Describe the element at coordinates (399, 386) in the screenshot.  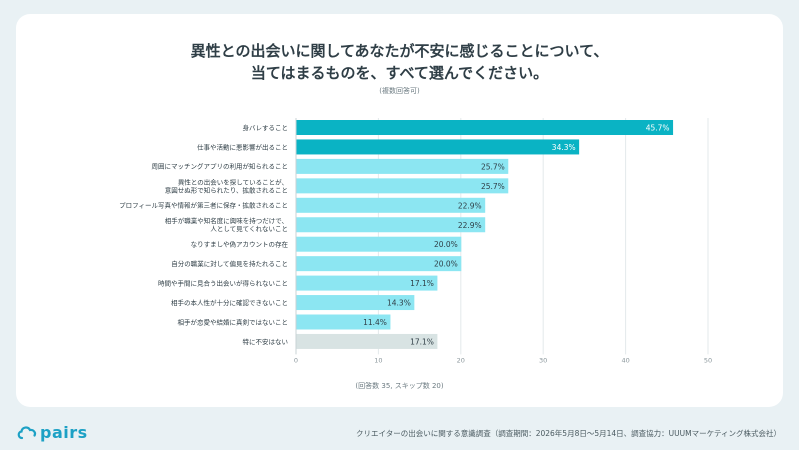
I see `response-count-note: (回答数 35, スキップ数 20)` at that location.